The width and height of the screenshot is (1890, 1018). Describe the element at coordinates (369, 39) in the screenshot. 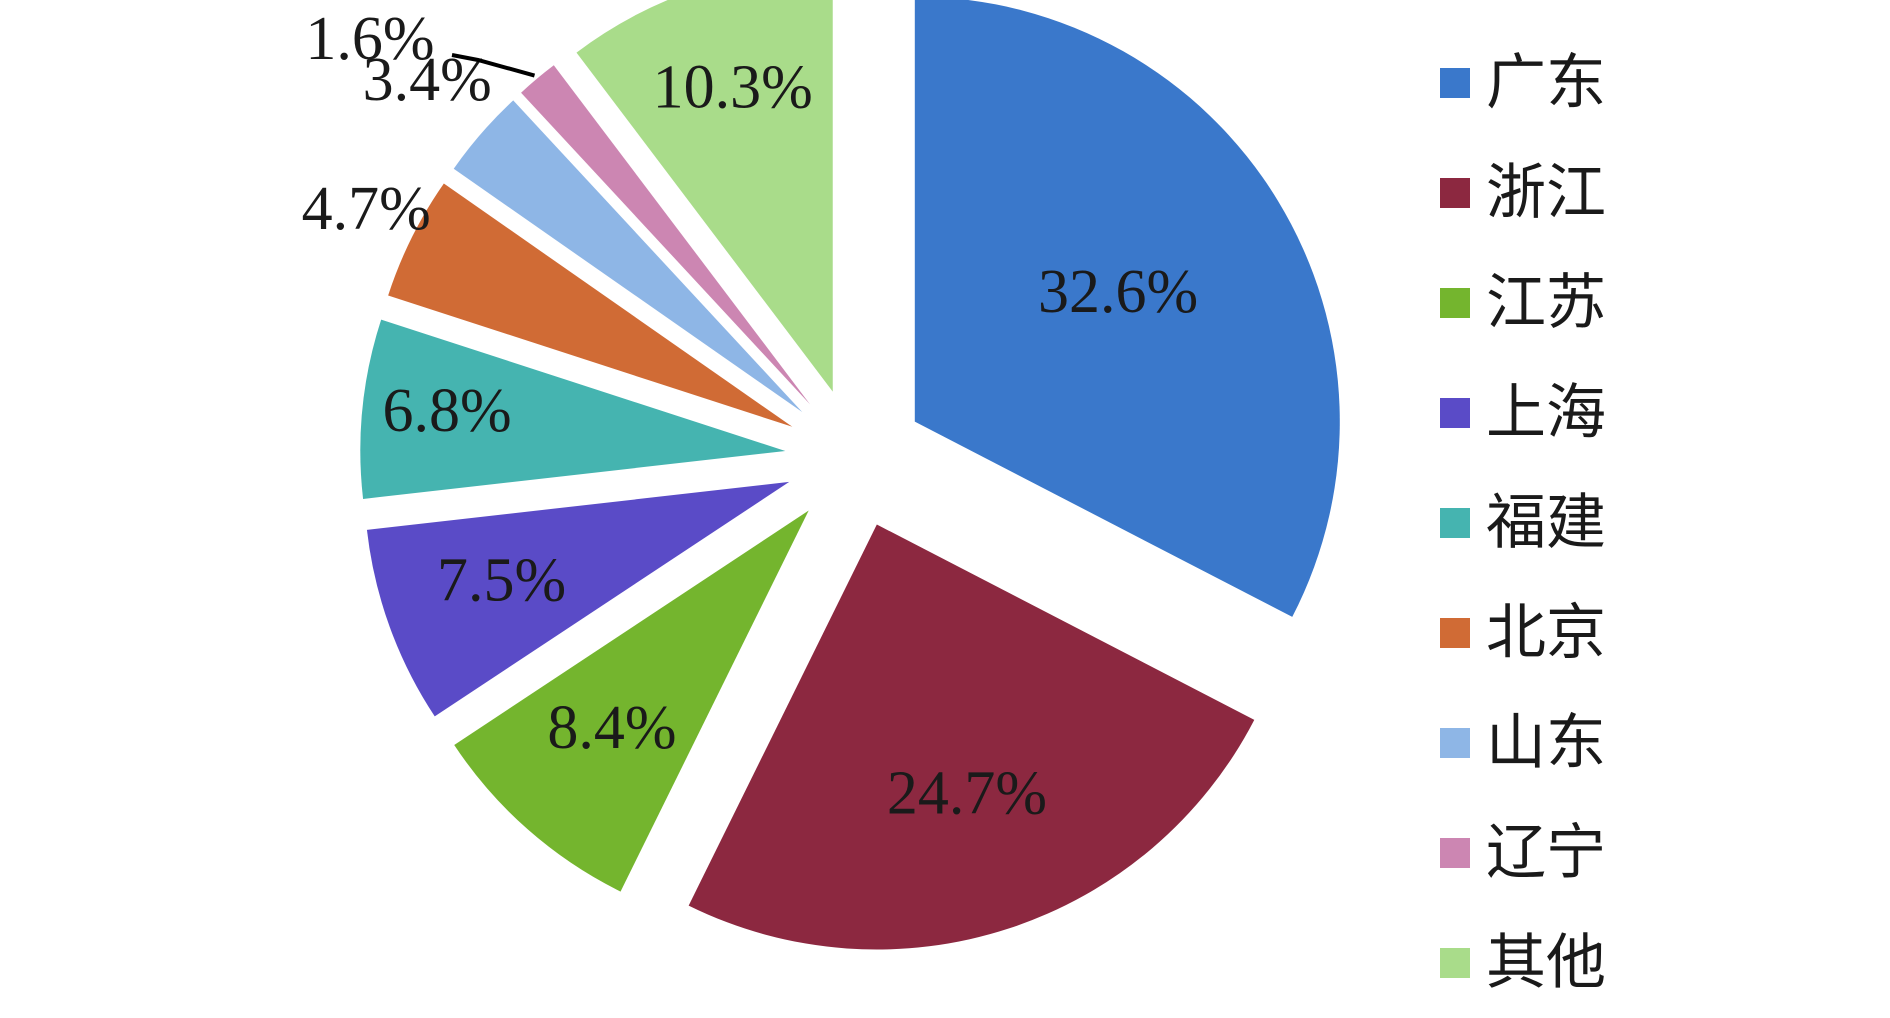

I see `data-label-7: 1.6%` at that location.